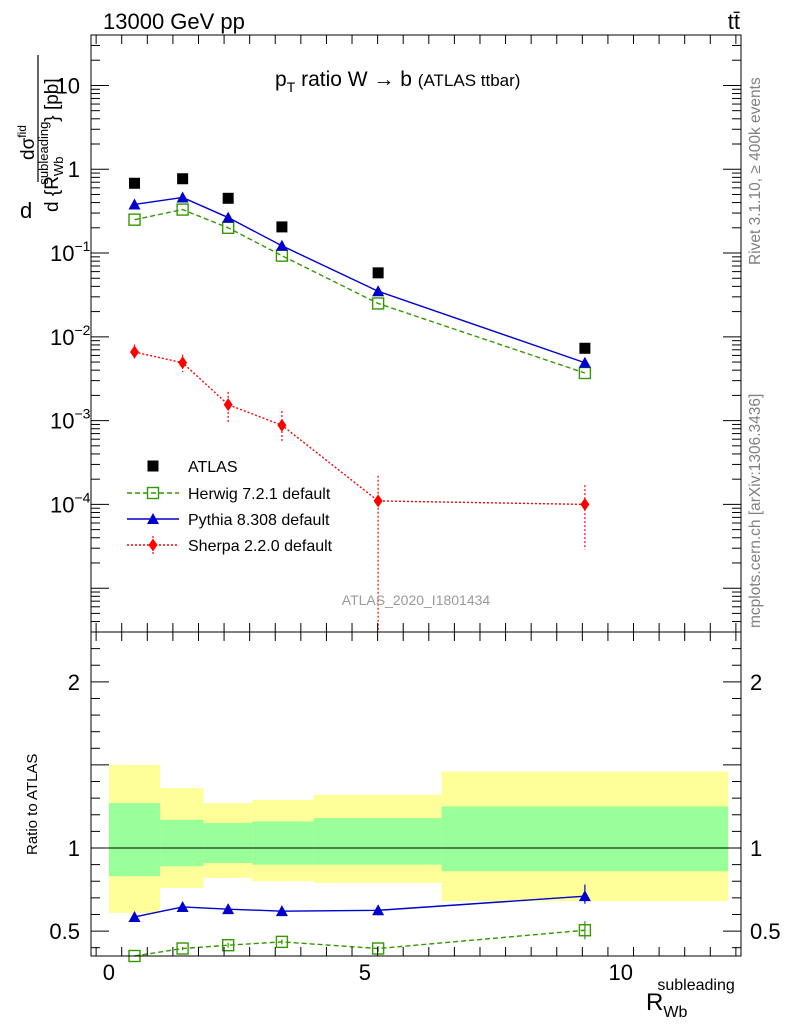 The image size is (786, 1024). What do you see at coordinates (291, 87) in the screenshot?
I see `plot-title-sub: T` at bounding box center [291, 87].